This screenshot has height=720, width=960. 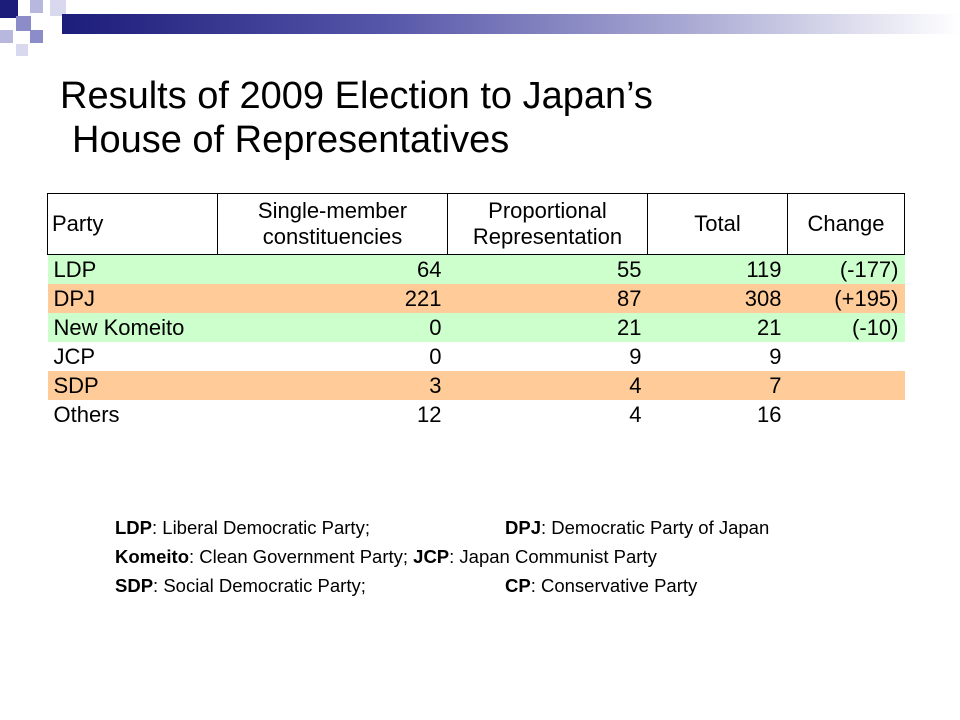 I want to click on legend-abbr: Komeito, so click(x=152, y=556).